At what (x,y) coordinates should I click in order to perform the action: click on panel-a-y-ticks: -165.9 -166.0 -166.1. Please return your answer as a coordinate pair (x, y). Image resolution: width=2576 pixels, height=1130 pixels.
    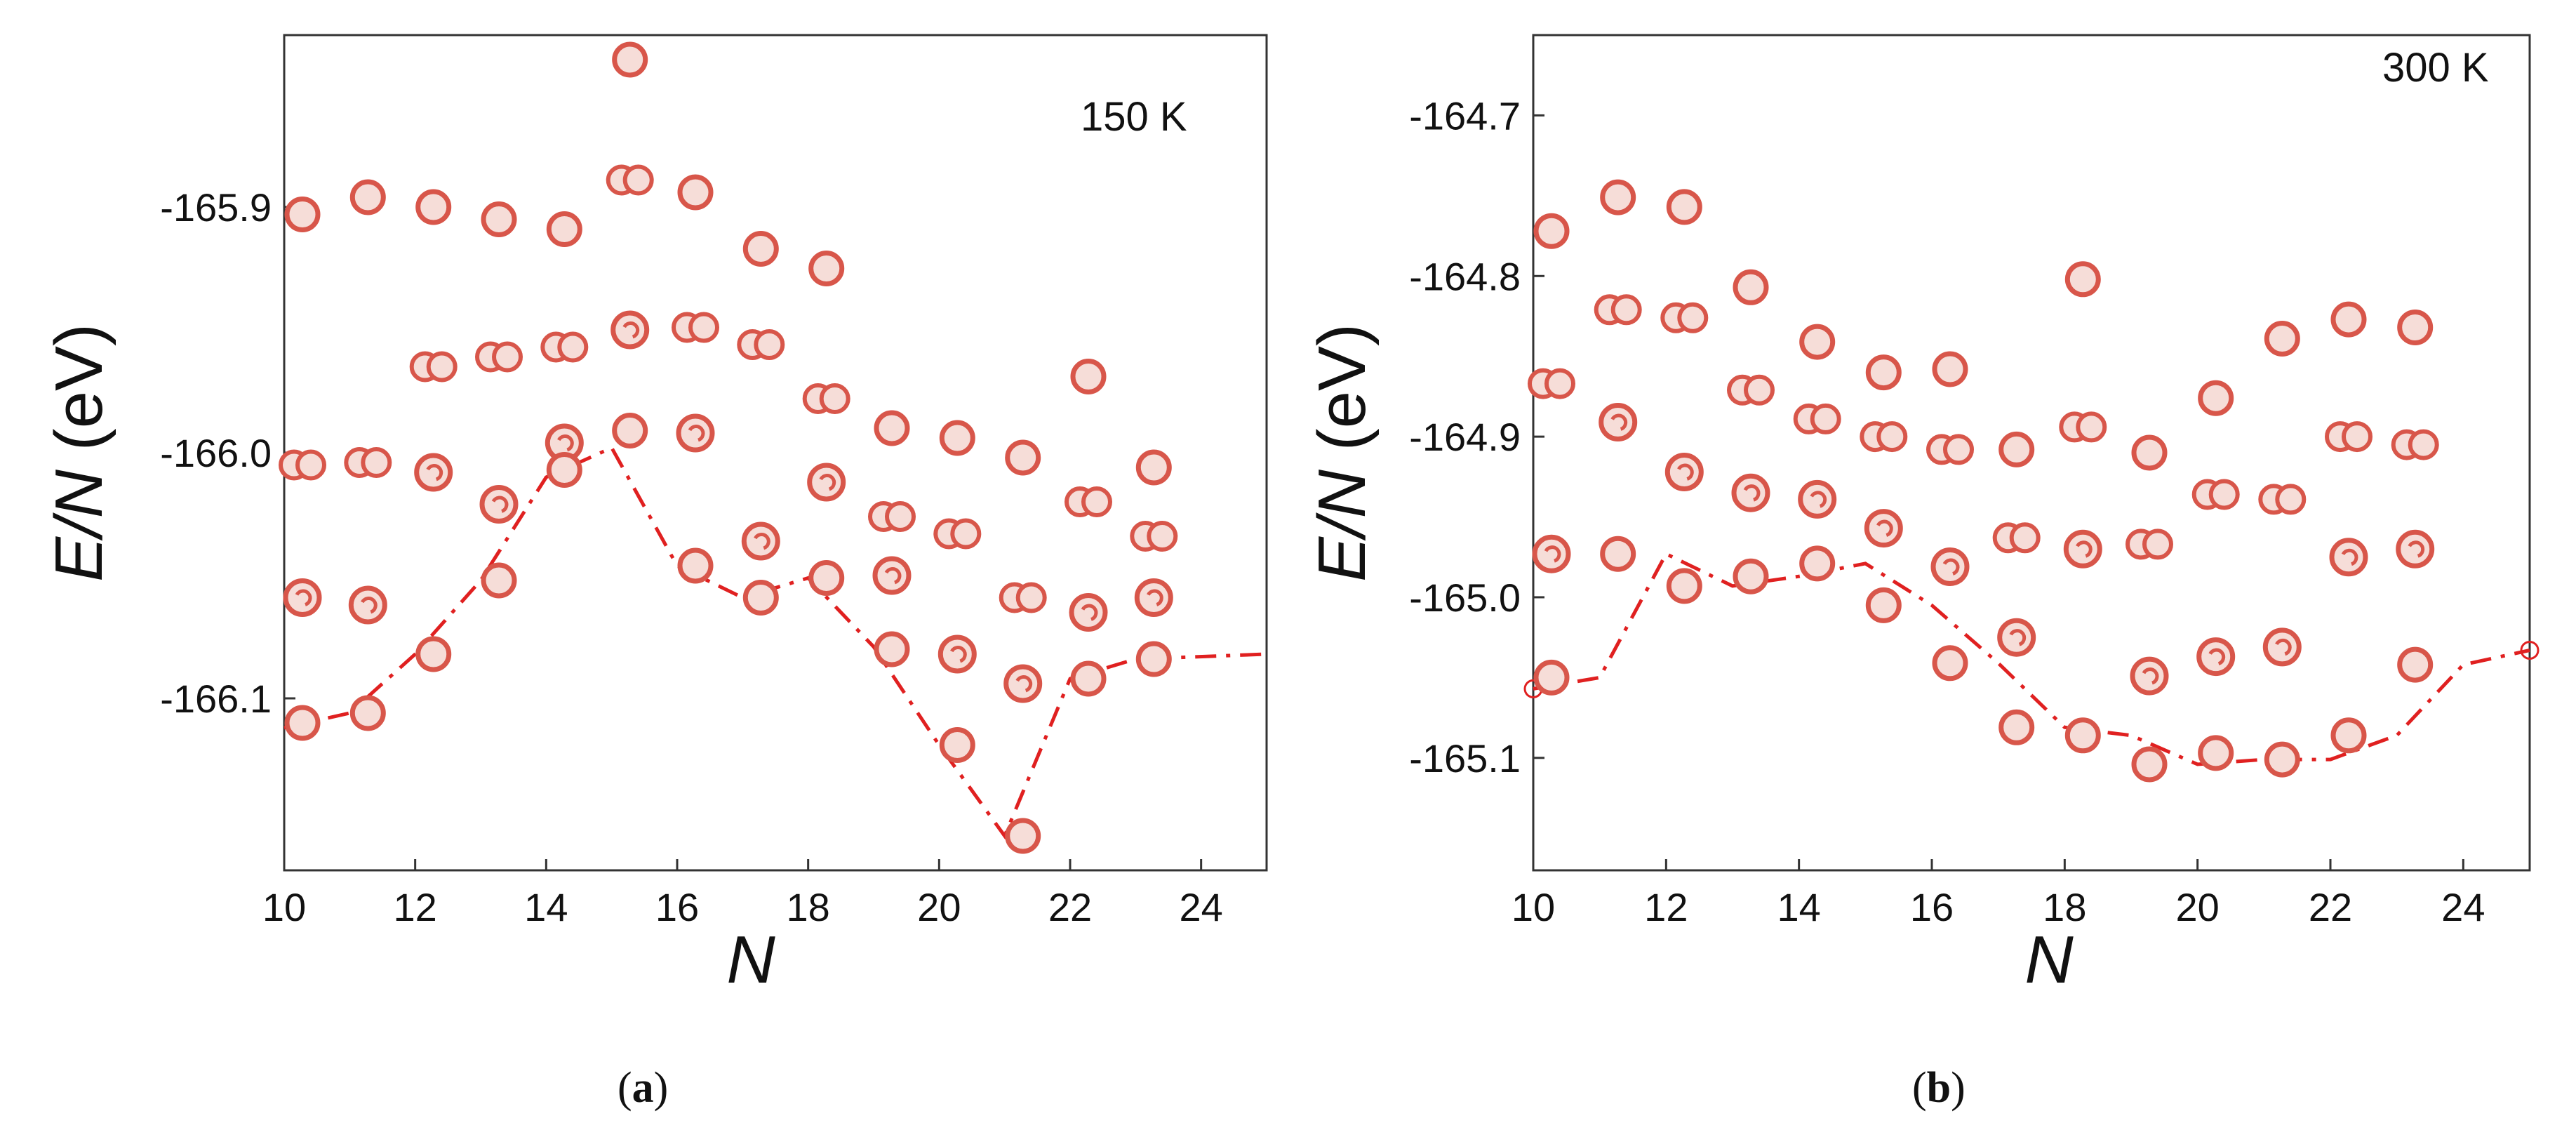
    Looking at the image, I should click on (227, 453).